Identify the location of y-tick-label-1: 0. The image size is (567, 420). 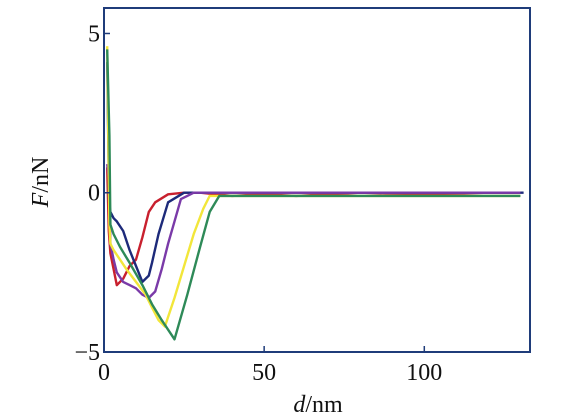
(94, 194).